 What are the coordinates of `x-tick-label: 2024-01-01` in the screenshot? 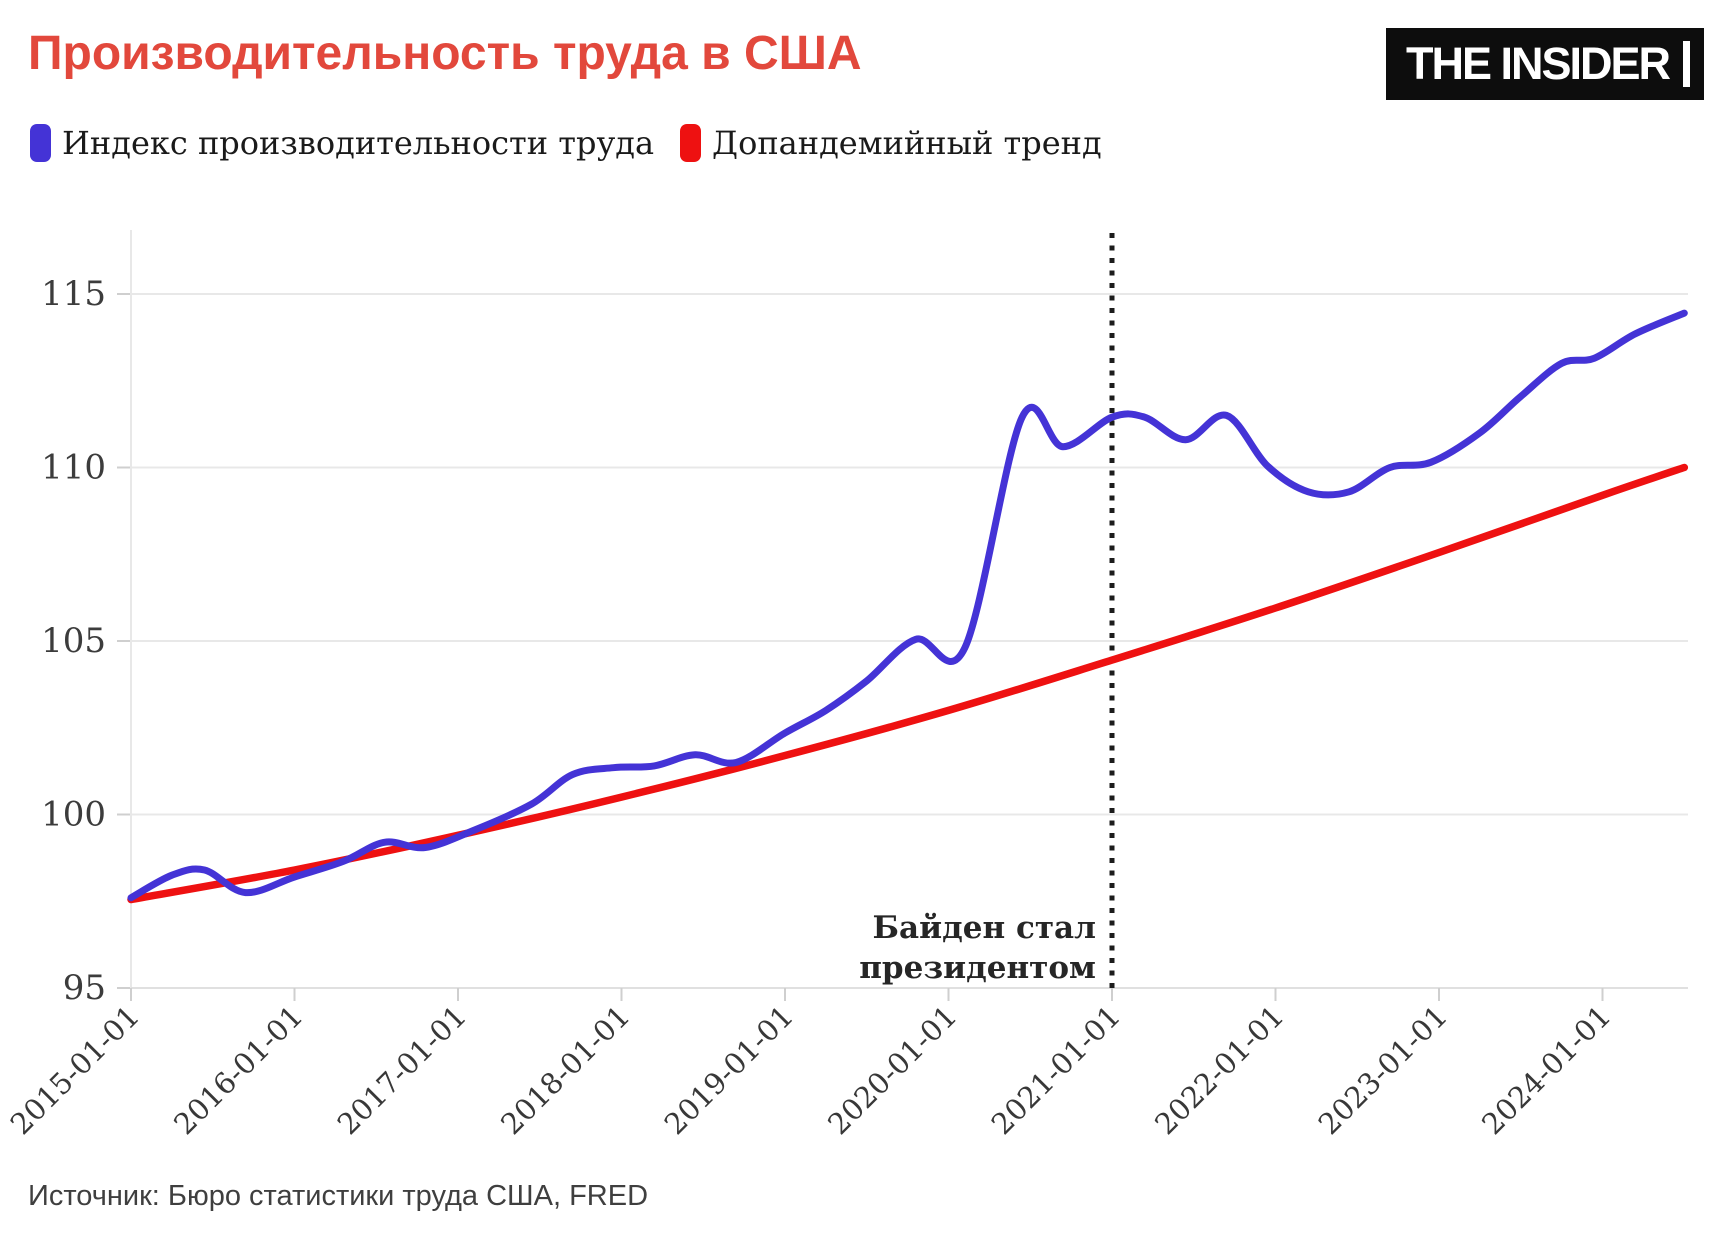 It's located at (1546, 1070).